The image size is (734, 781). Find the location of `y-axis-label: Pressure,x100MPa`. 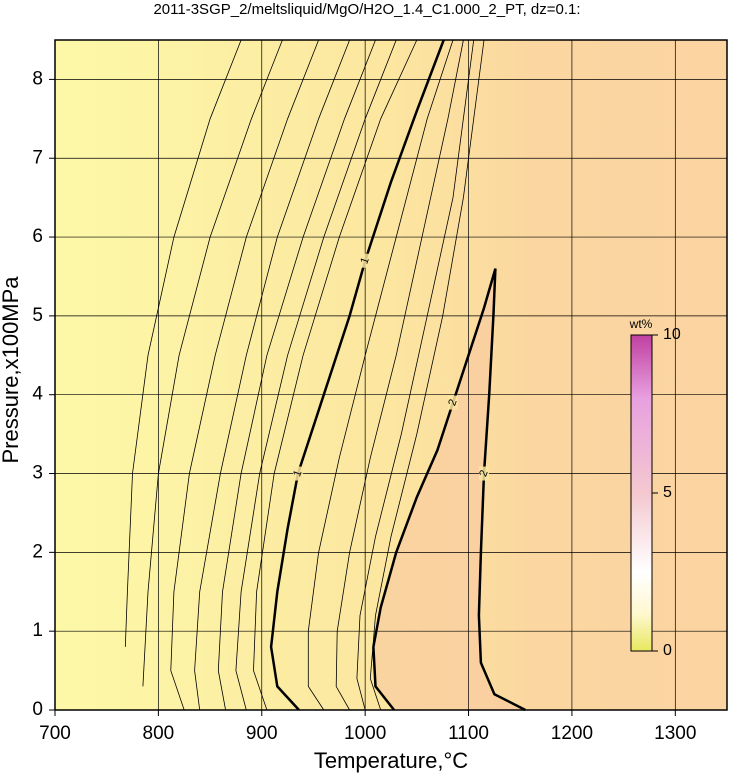

y-axis-label: Pressure,x100MPa is located at coordinates (11, 370).